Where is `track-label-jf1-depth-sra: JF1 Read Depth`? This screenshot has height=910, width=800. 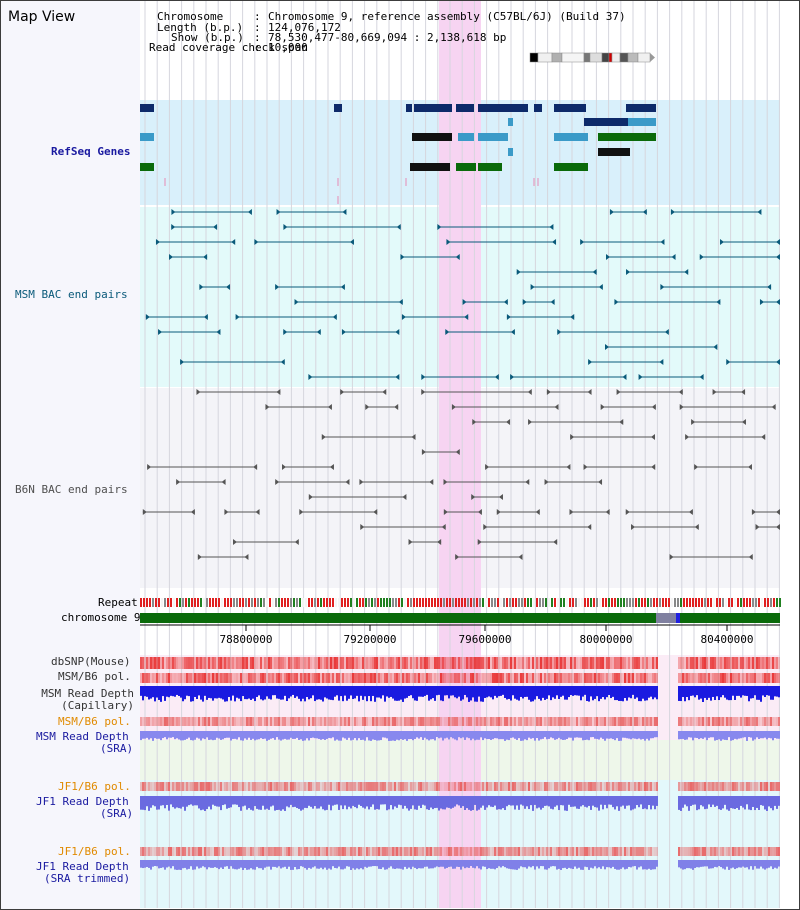 track-label-jf1-depth-sra: JF1 Read Depth is located at coordinates (82, 801).